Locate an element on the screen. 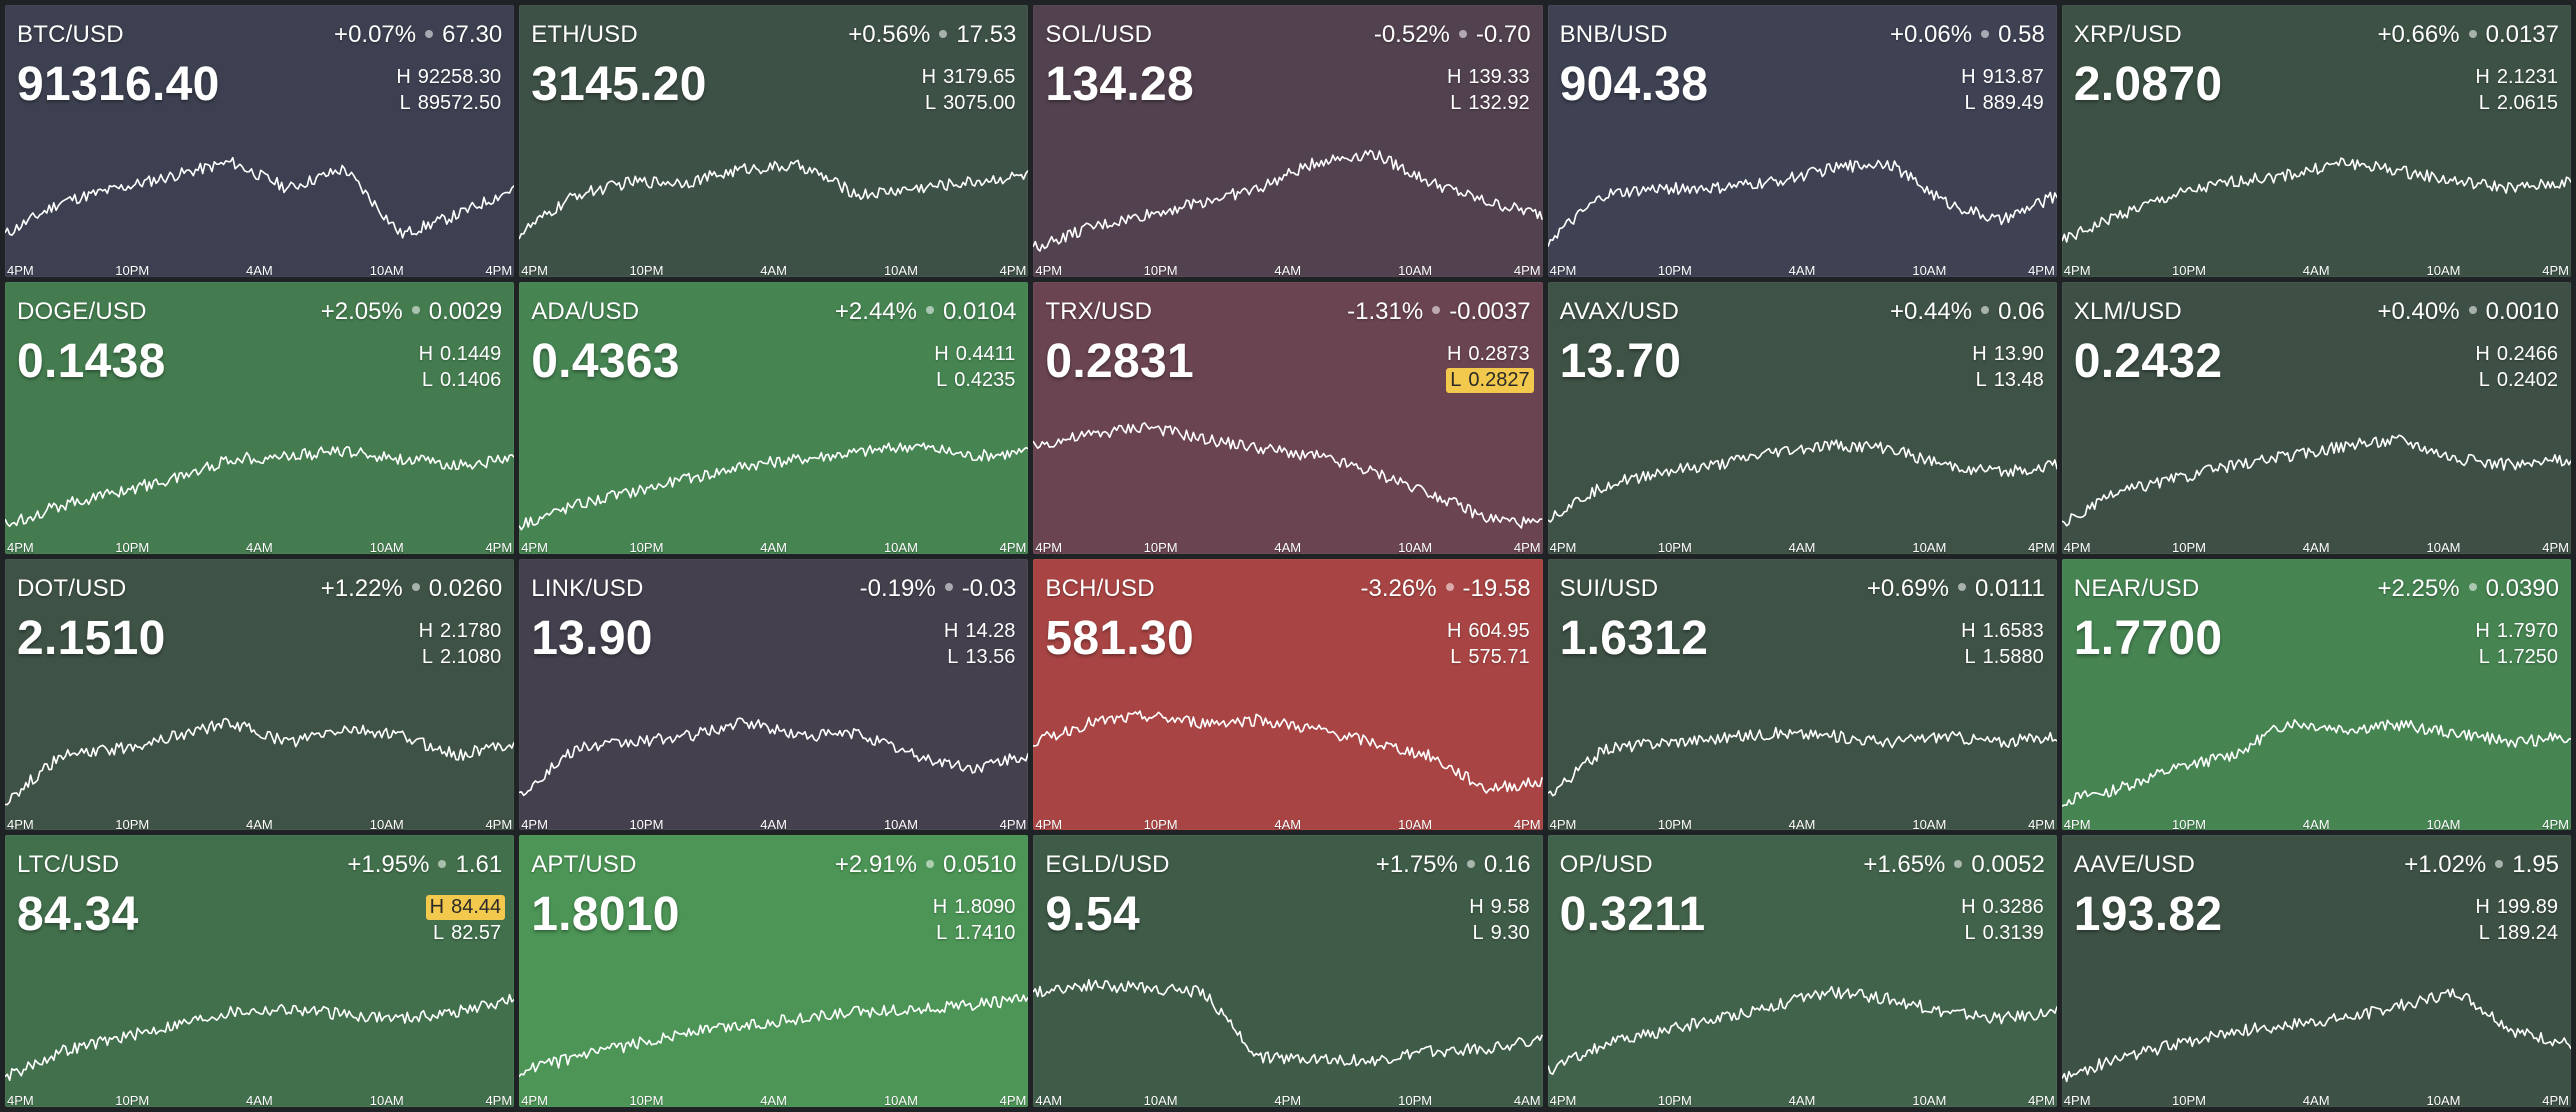 The image size is (2576, 1112). last-price: 1.7700 is located at coordinates (2148, 638).